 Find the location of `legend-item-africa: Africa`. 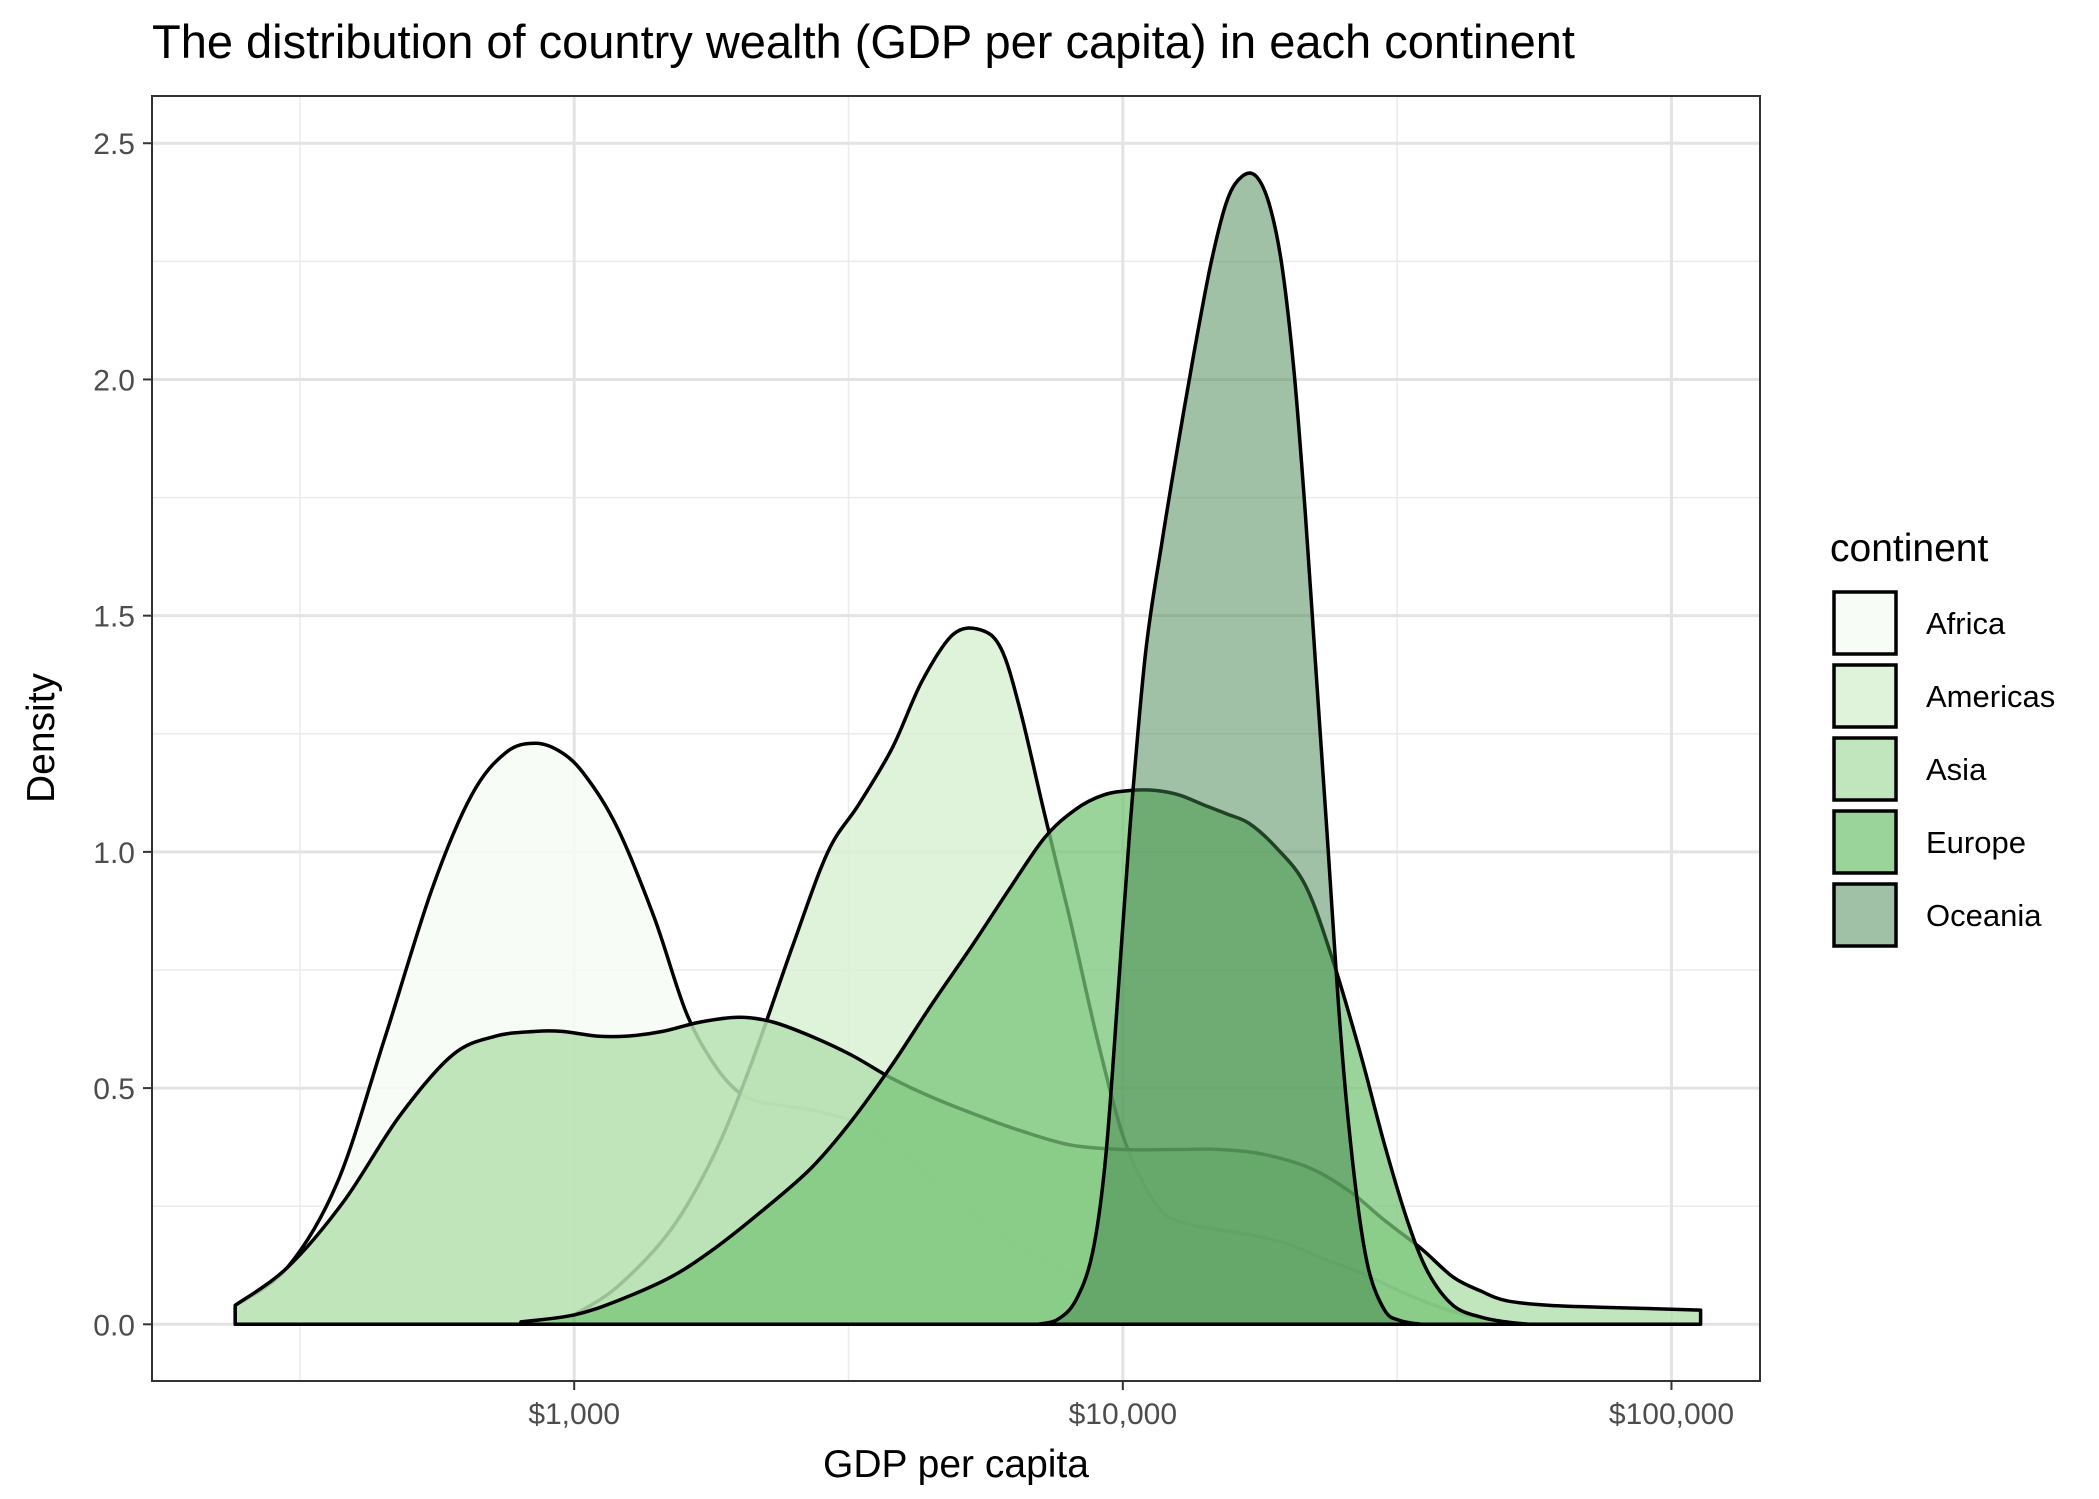

legend-item-africa: Africa is located at coordinates (1919, 623).